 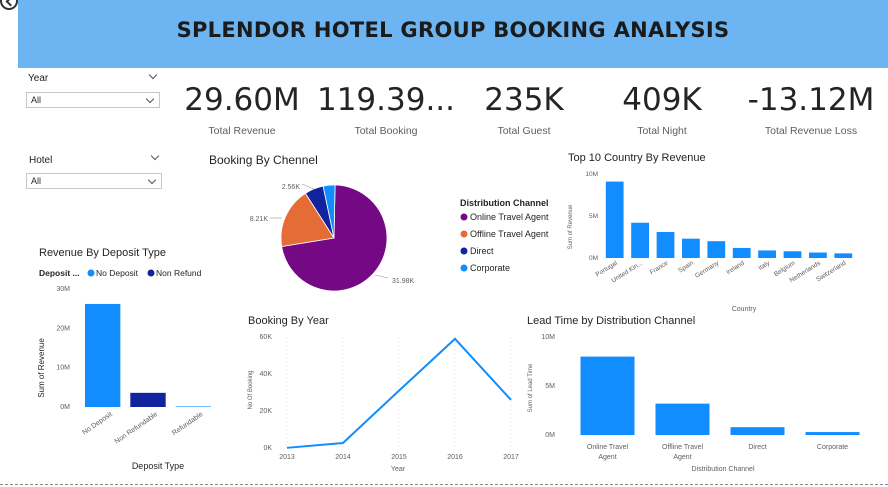 I want to click on page-title: SPLENDOR HOTEL GROUP BOOKING ANALYSIS, so click(x=453, y=30).